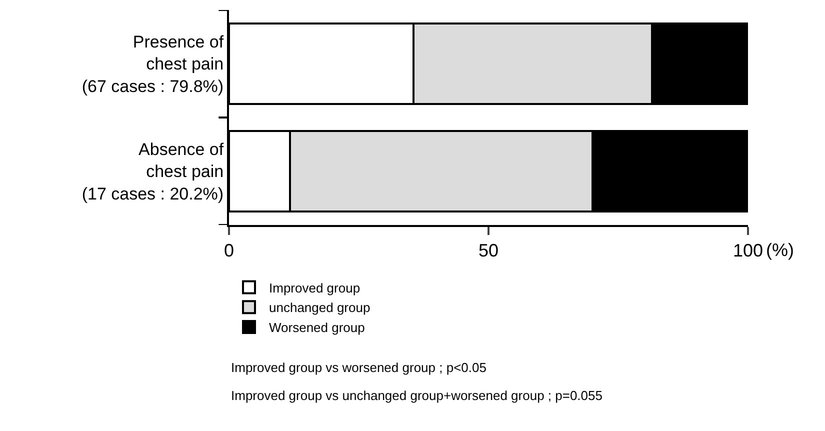 Image resolution: width=825 pixels, height=431 pixels. Describe the element at coordinates (314, 288) in the screenshot. I see `legend-label: Improved group` at that location.